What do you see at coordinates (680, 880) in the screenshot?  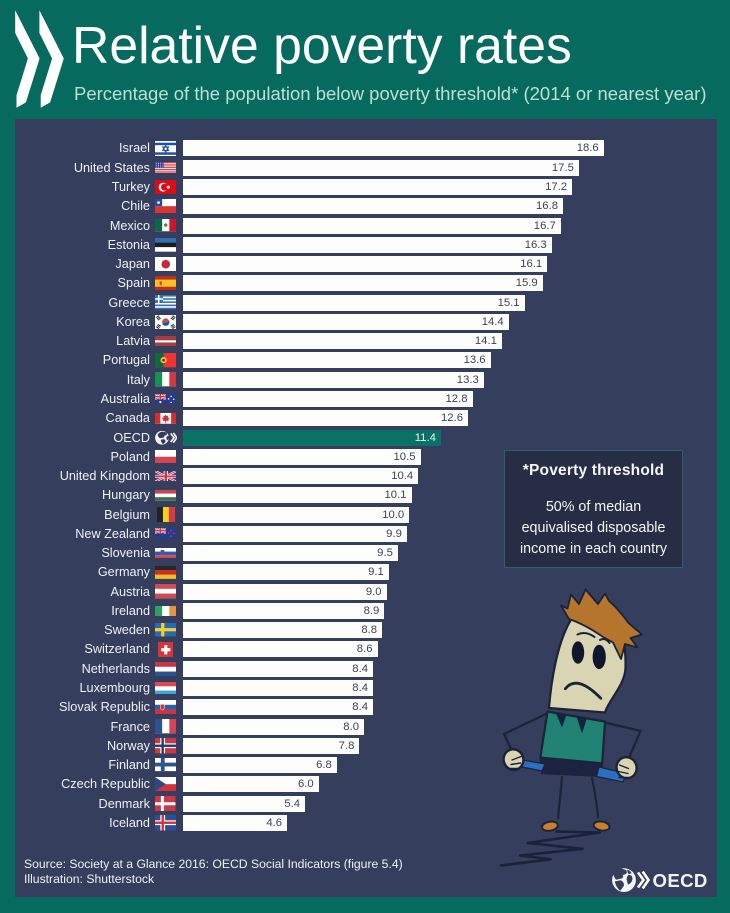 I see `svg-text: OECD` at bounding box center [680, 880].